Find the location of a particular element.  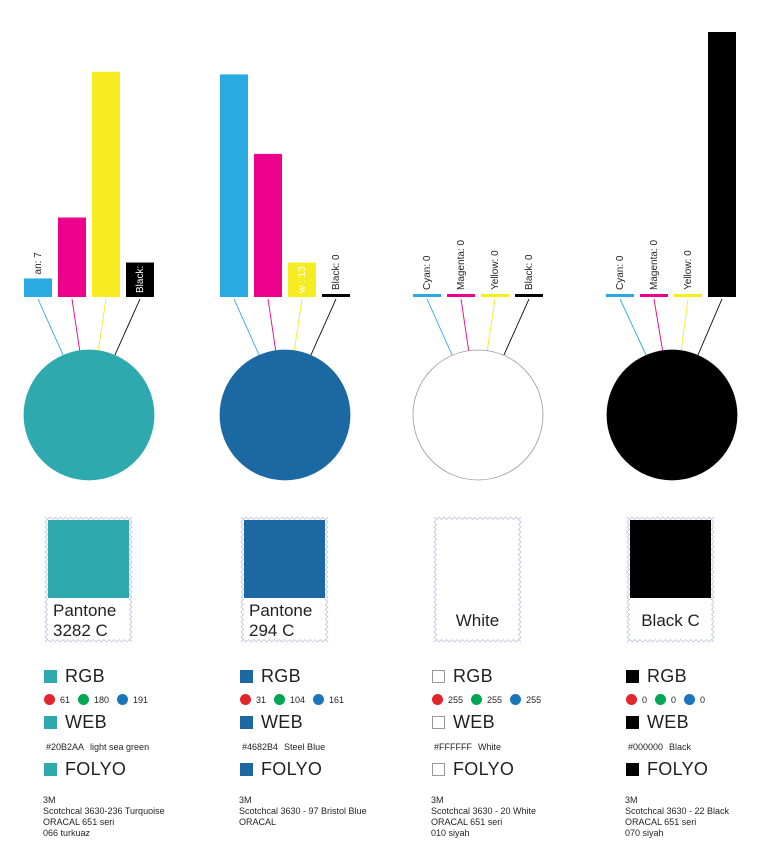

web-color-line: #FFFFFF White is located at coordinates (467, 747).